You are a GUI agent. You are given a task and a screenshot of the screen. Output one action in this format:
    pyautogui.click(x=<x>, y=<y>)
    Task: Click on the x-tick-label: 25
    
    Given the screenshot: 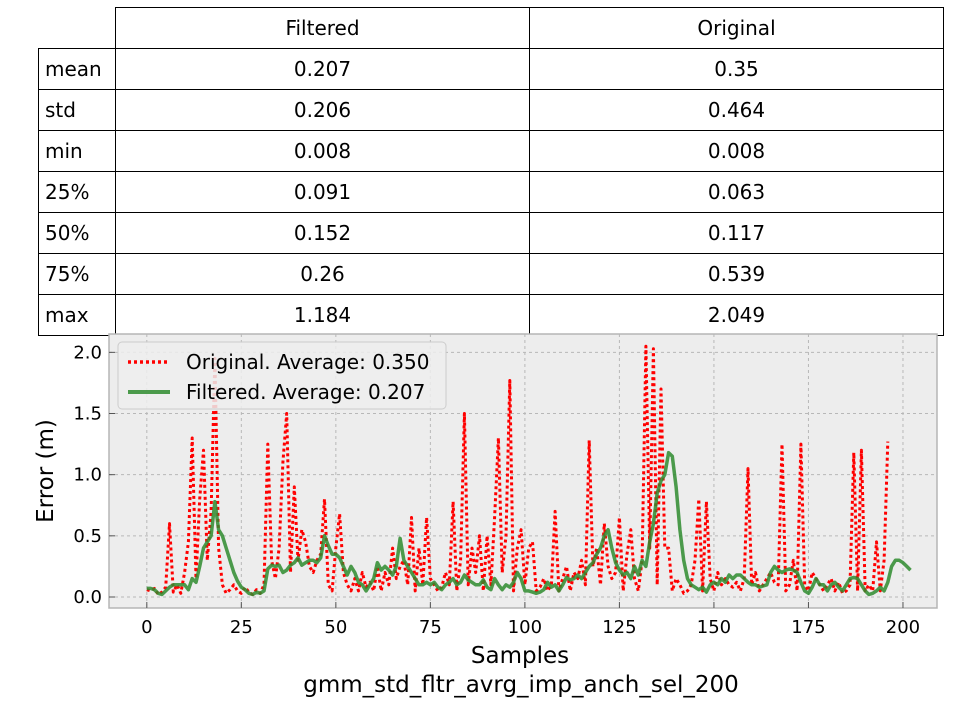 What is the action you would take?
    pyautogui.click(x=241, y=627)
    